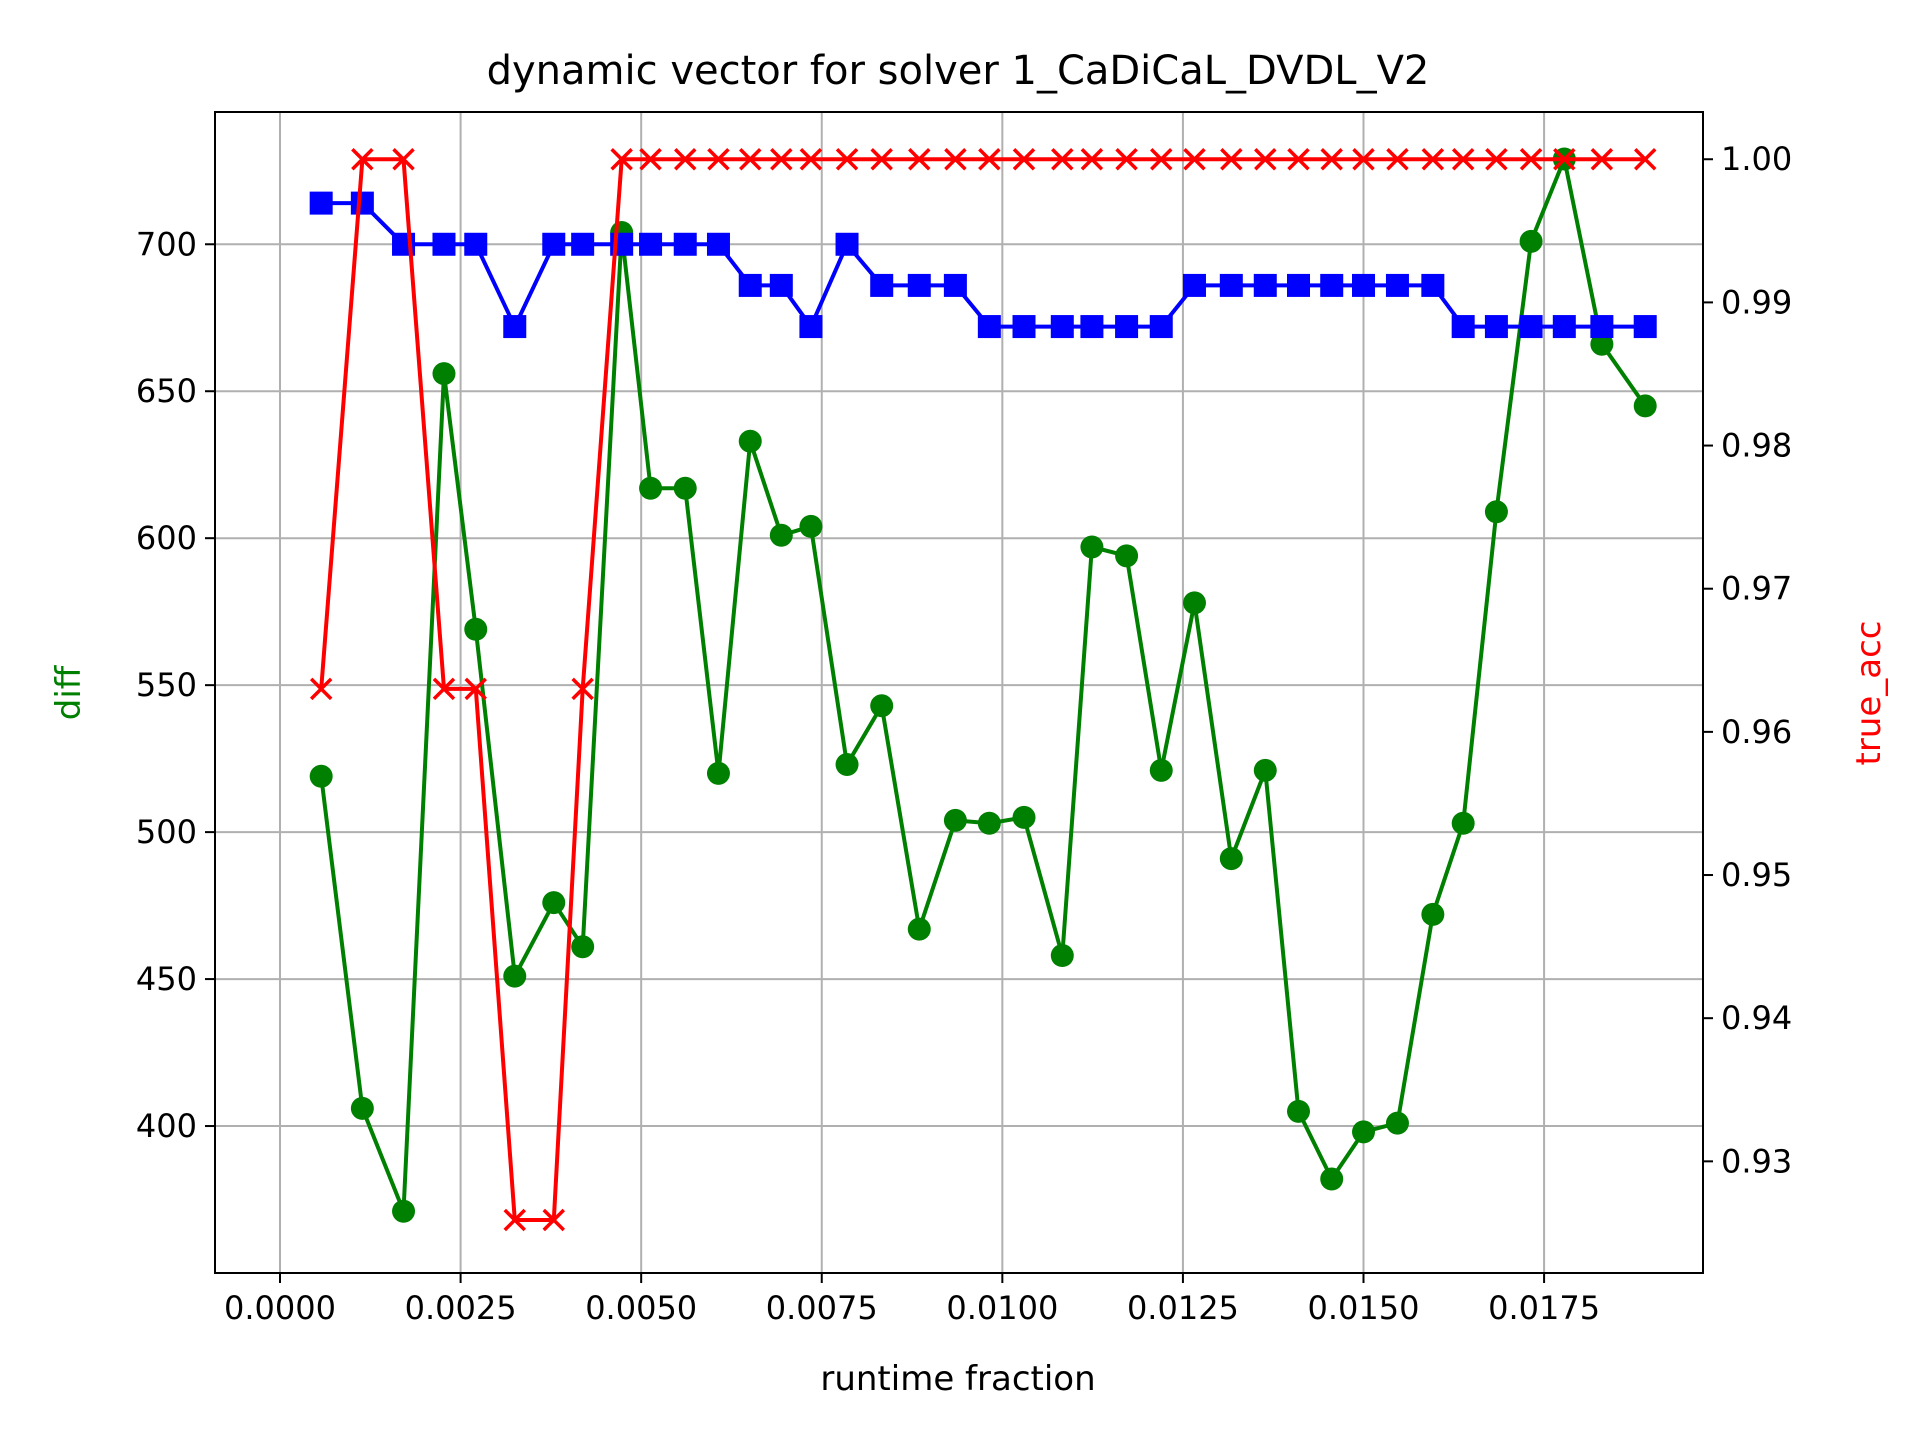 The height and width of the screenshot is (1440, 1920). What do you see at coordinates (1756, 159) in the screenshot?
I see `y-right-tick-label: 1.00` at bounding box center [1756, 159].